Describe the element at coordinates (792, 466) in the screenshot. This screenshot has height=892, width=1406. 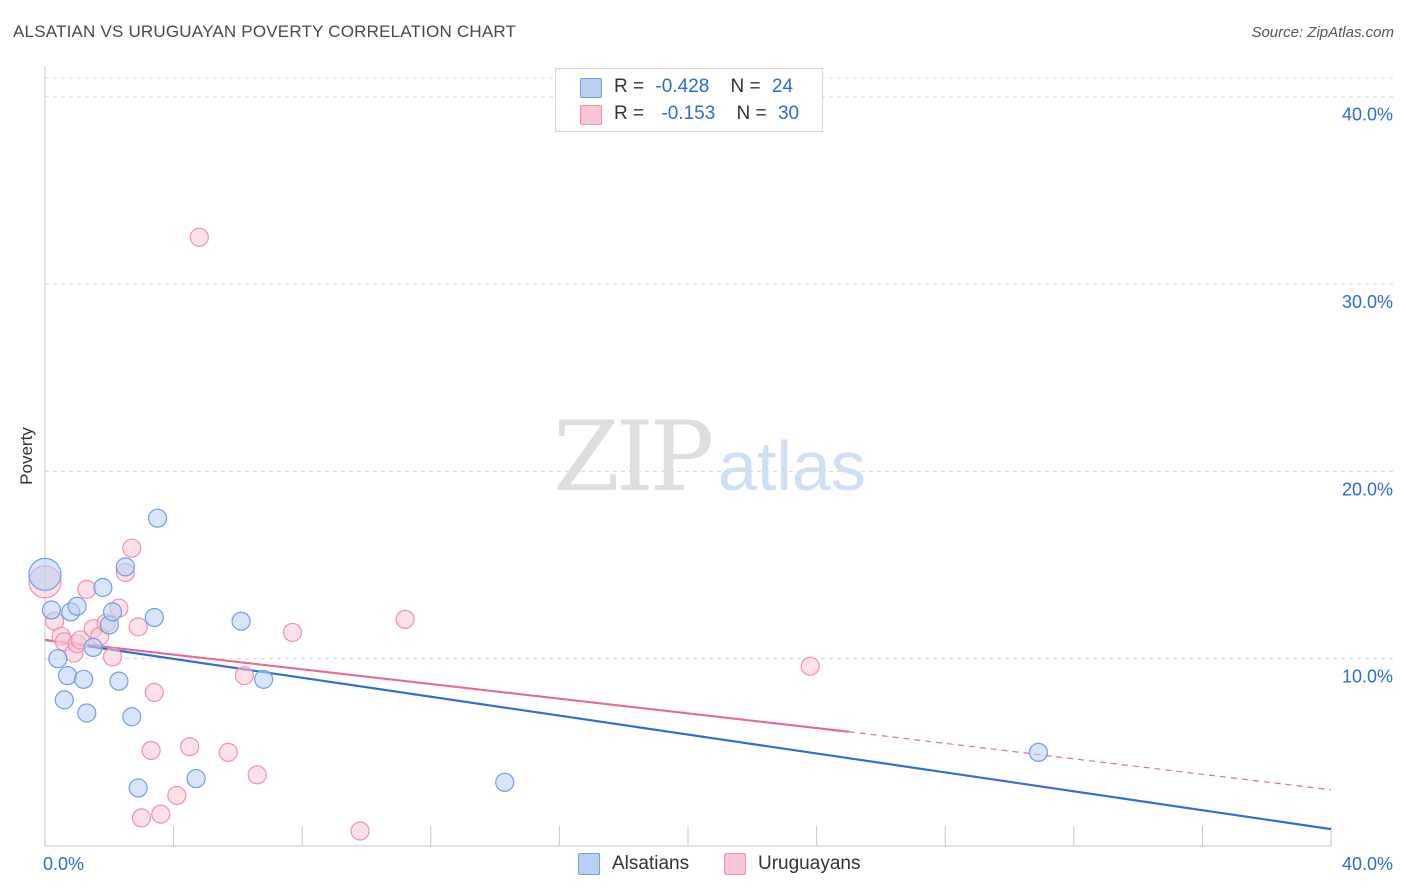
I see `watermark-atlas: atlas` at that location.